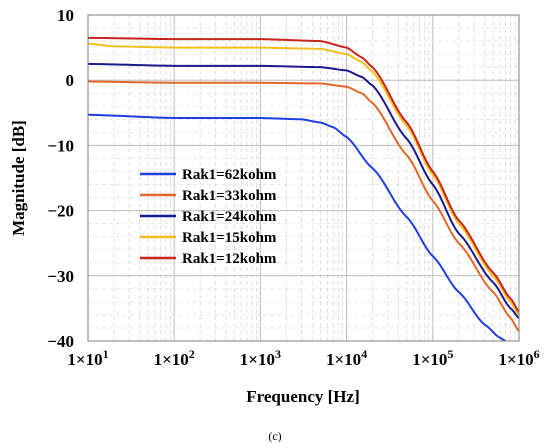  Describe the element at coordinates (18, 178) in the screenshot. I see `y-axis-label: Magnitude [dB]` at that location.